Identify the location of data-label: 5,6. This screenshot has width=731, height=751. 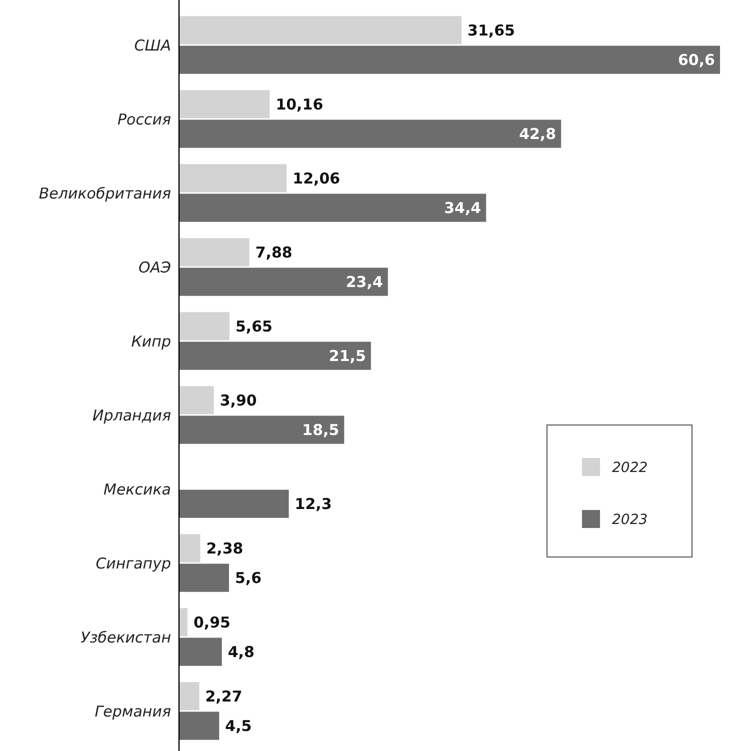
(248, 578).